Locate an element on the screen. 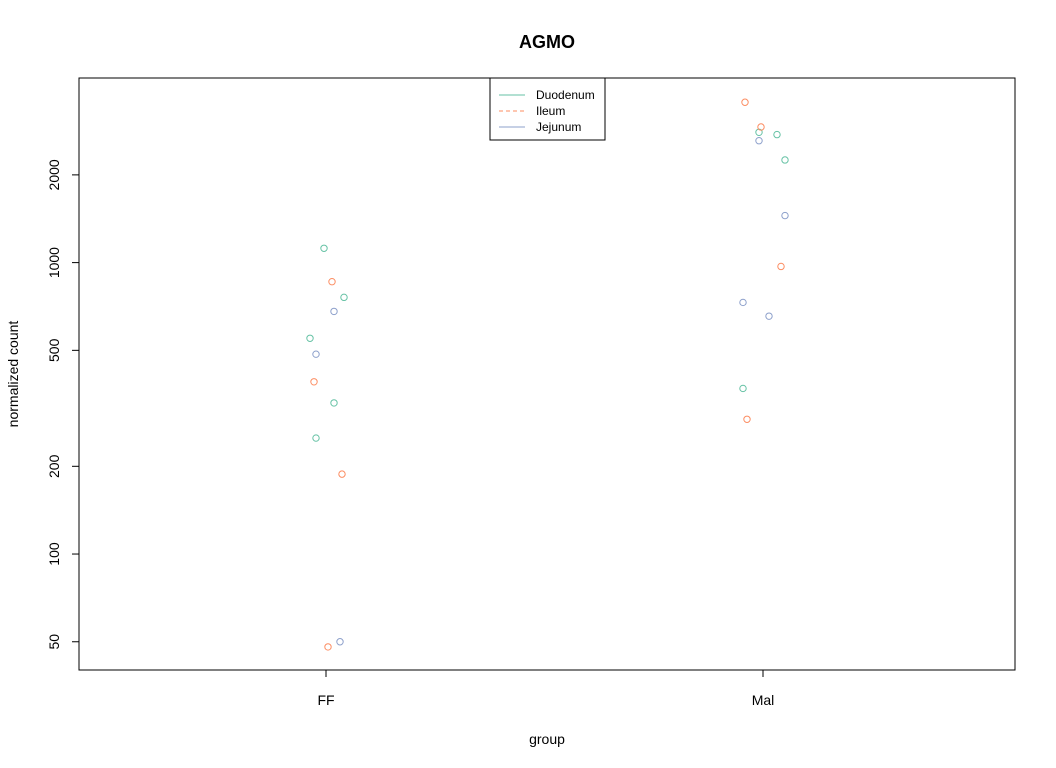 The image size is (1056, 768). x-tick-label: Mal is located at coordinates (763, 700).